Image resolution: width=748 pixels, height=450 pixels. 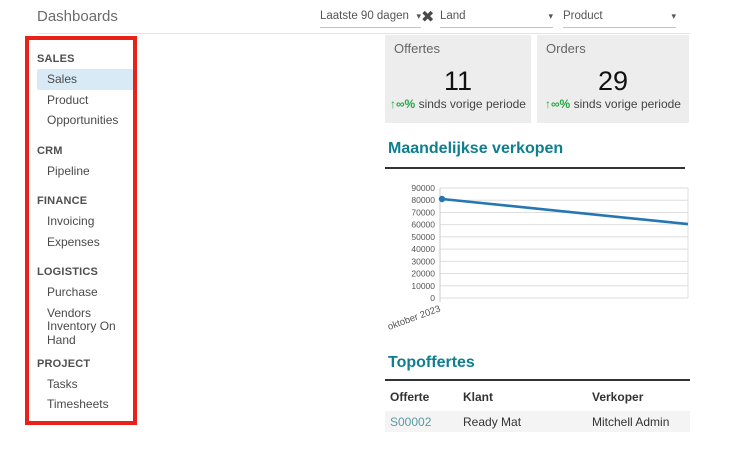 I want to click on sidebar-section-header: PROJECT, so click(x=64, y=363).